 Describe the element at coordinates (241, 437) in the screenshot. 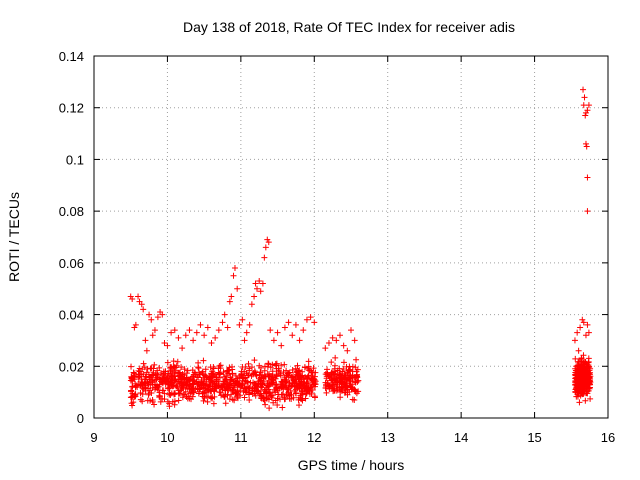

I see `x-tick-label: 11` at that location.